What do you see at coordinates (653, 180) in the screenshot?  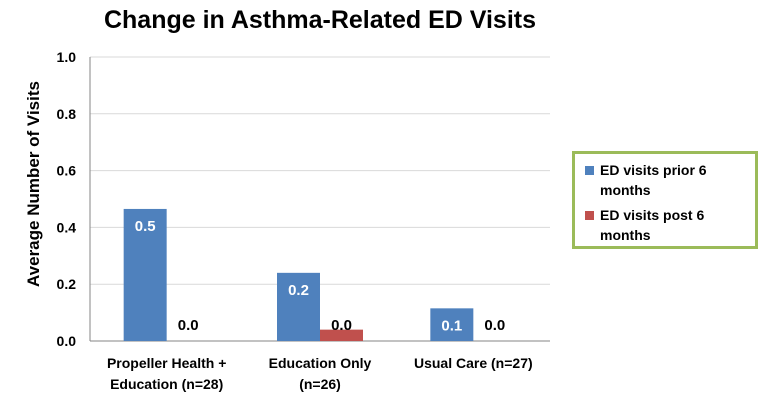 I see `legend-label-prior: ED visits prior 6 months` at bounding box center [653, 180].